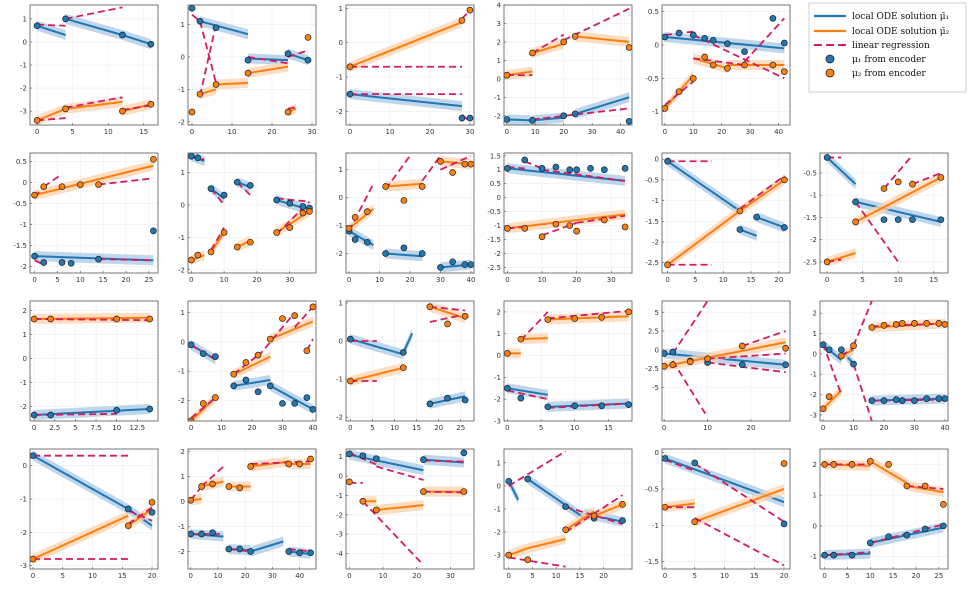  Describe the element at coordinates (405, 514) in the screenshot. I see `subplot-20: 0 10 20 30 -4 -3 -2 -1 0 1` at that location.